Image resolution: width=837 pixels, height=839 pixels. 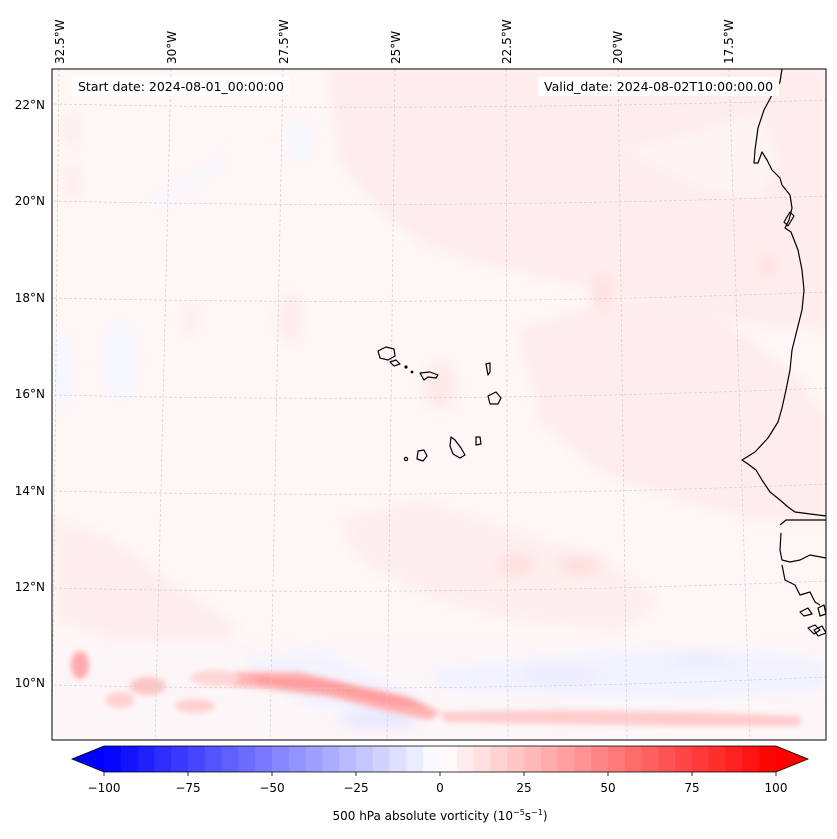 What do you see at coordinates (429, 376) in the screenshot?
I see `island-sao-nicolau` at bounding box center [429, 376].